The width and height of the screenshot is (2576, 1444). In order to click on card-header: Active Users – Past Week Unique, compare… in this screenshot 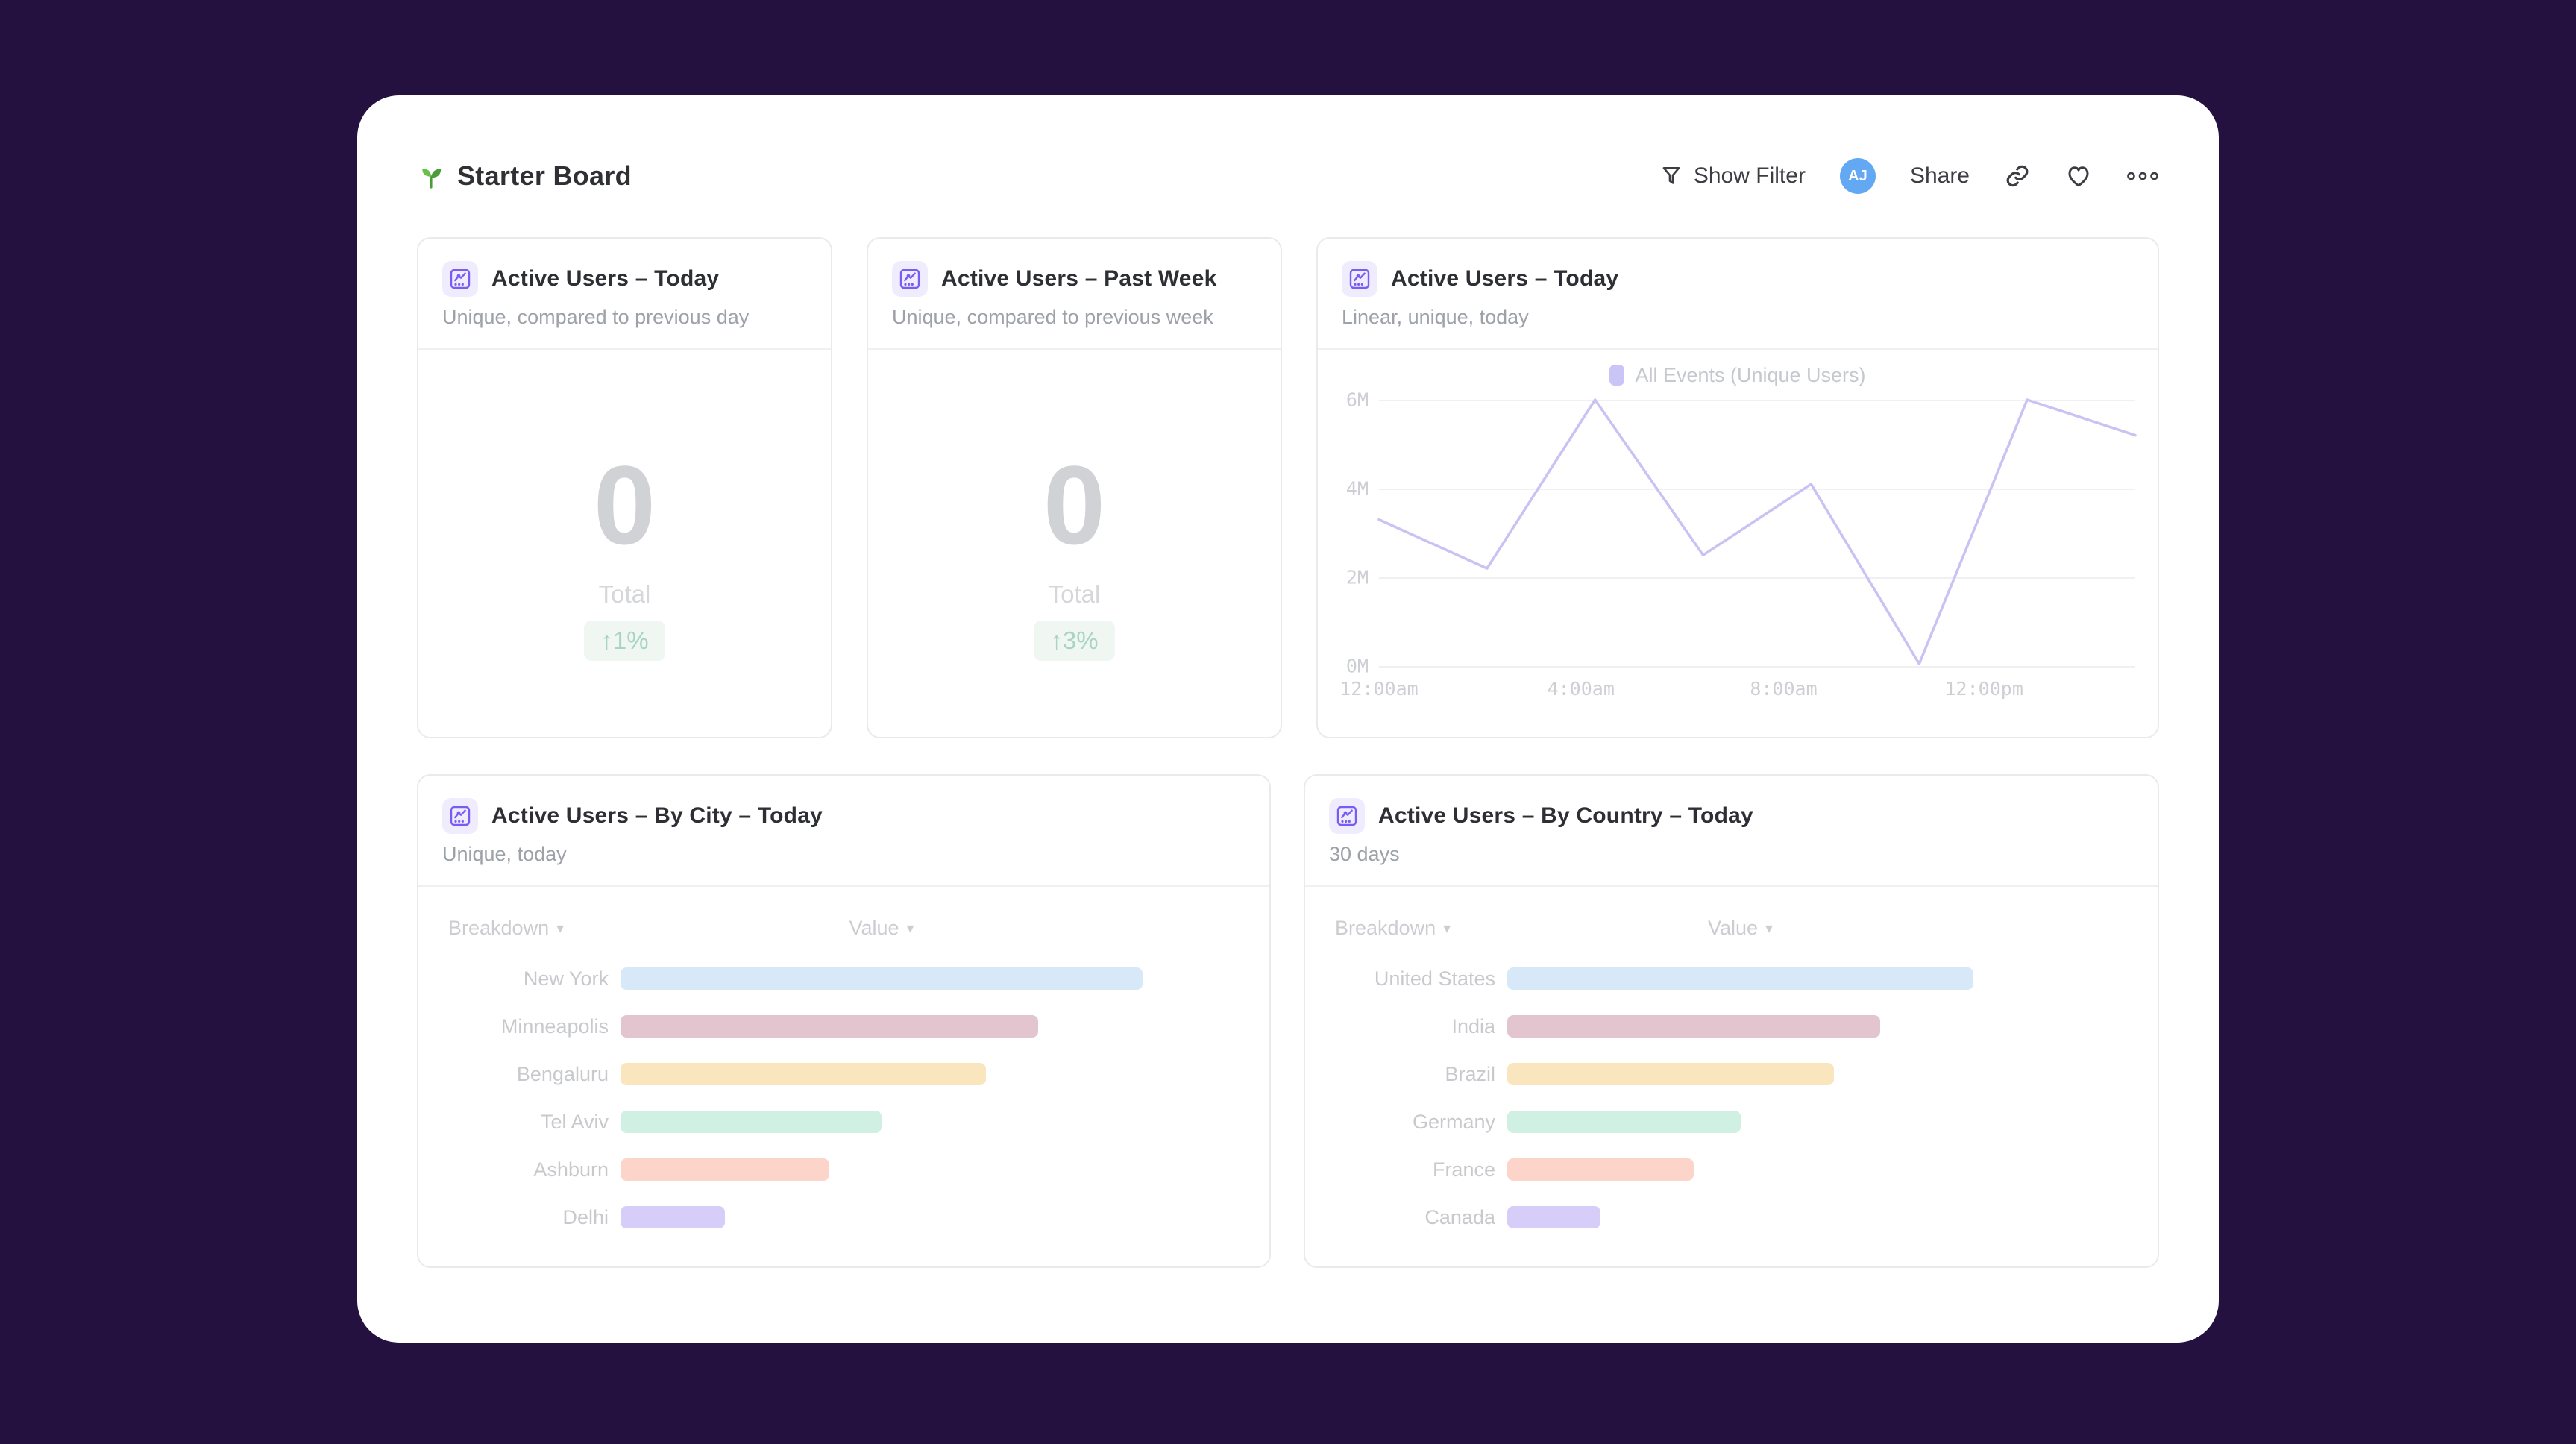, I will do `click(1075, 294)`.